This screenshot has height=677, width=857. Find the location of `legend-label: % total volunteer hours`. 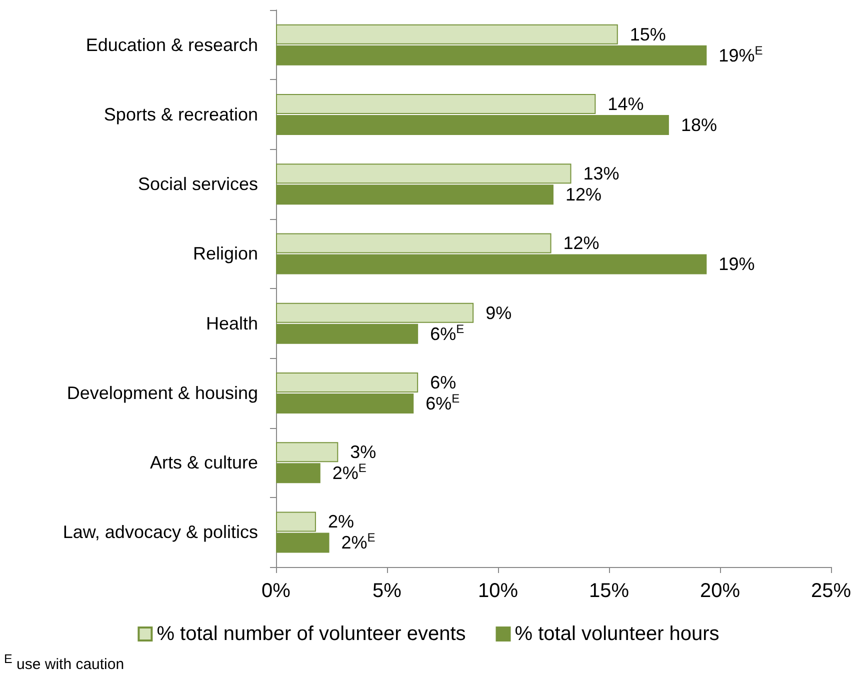

legend-label: % total volunteer hours is located at coordinates (617, 634).